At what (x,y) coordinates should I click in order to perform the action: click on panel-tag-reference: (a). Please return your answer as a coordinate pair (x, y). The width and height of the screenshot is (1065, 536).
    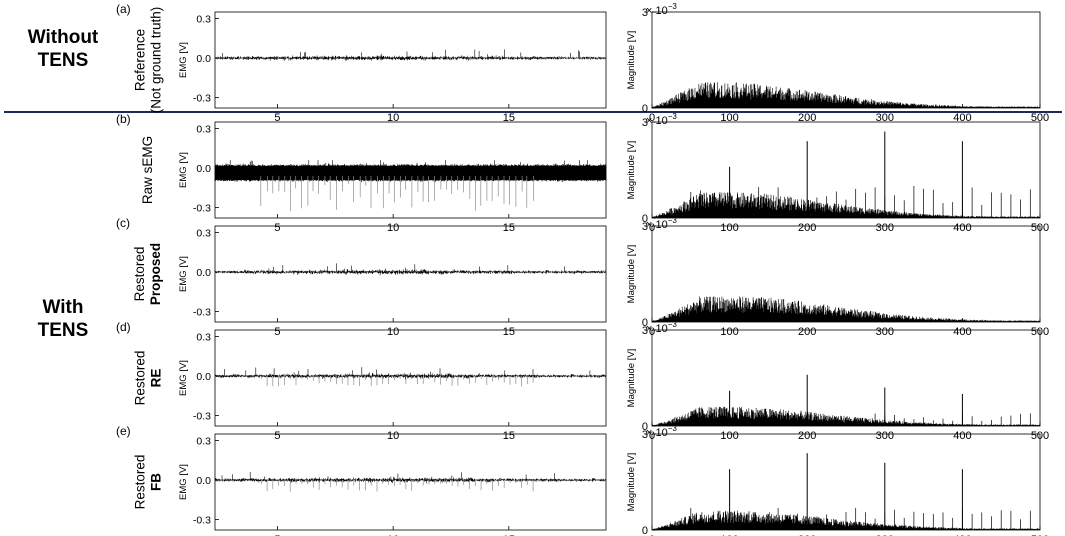
    Looking at the image, I should click on (123, 9).